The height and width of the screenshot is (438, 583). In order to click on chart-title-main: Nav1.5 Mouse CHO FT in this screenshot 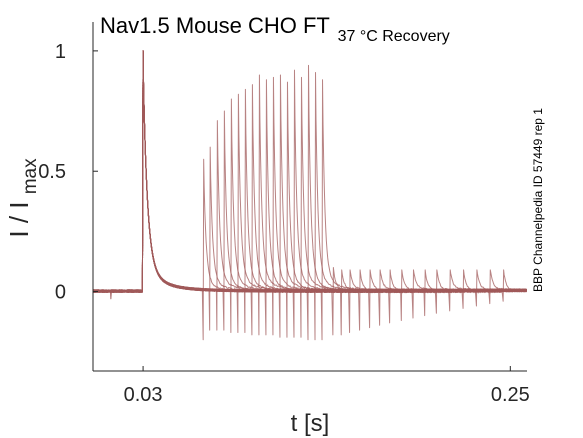, I will do `click(214, 25)`.